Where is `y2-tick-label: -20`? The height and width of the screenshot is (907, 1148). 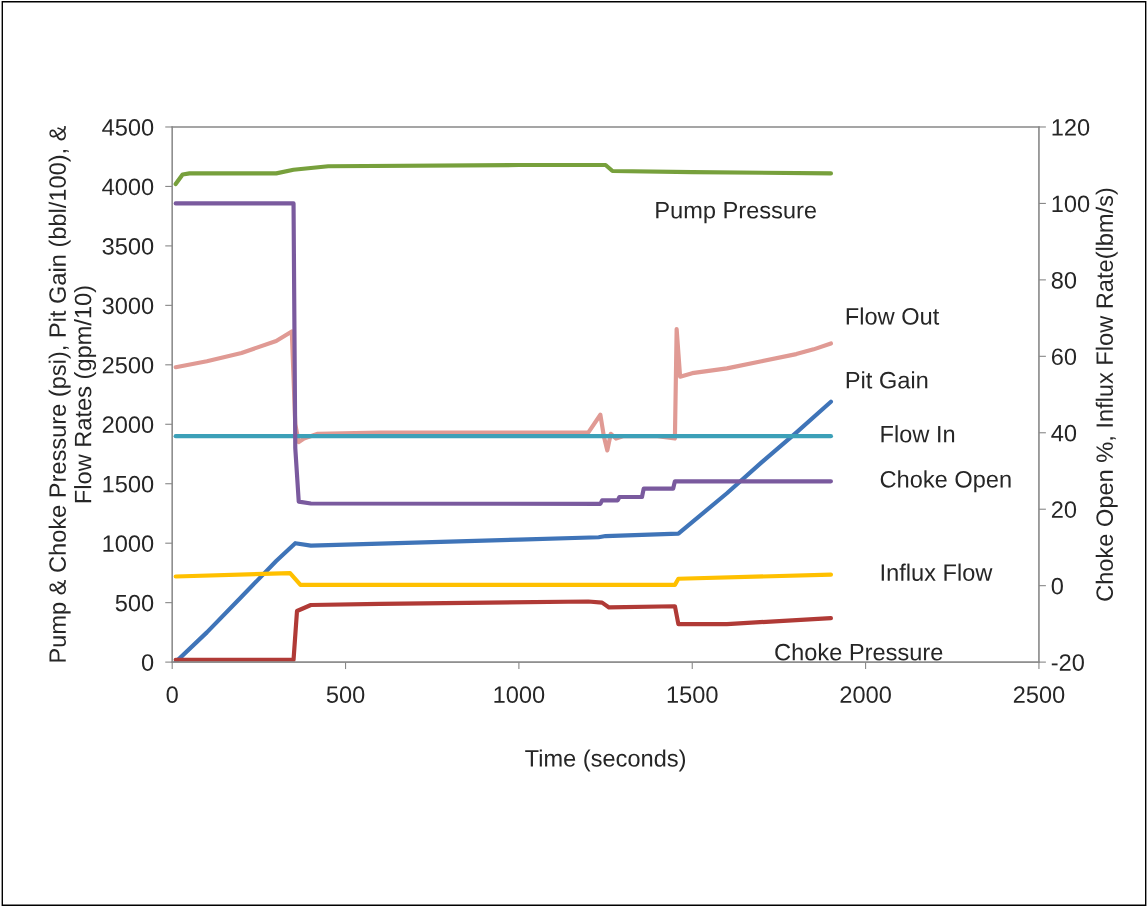 y2-tick-label: -20 is located at coordinates (1067, 662).